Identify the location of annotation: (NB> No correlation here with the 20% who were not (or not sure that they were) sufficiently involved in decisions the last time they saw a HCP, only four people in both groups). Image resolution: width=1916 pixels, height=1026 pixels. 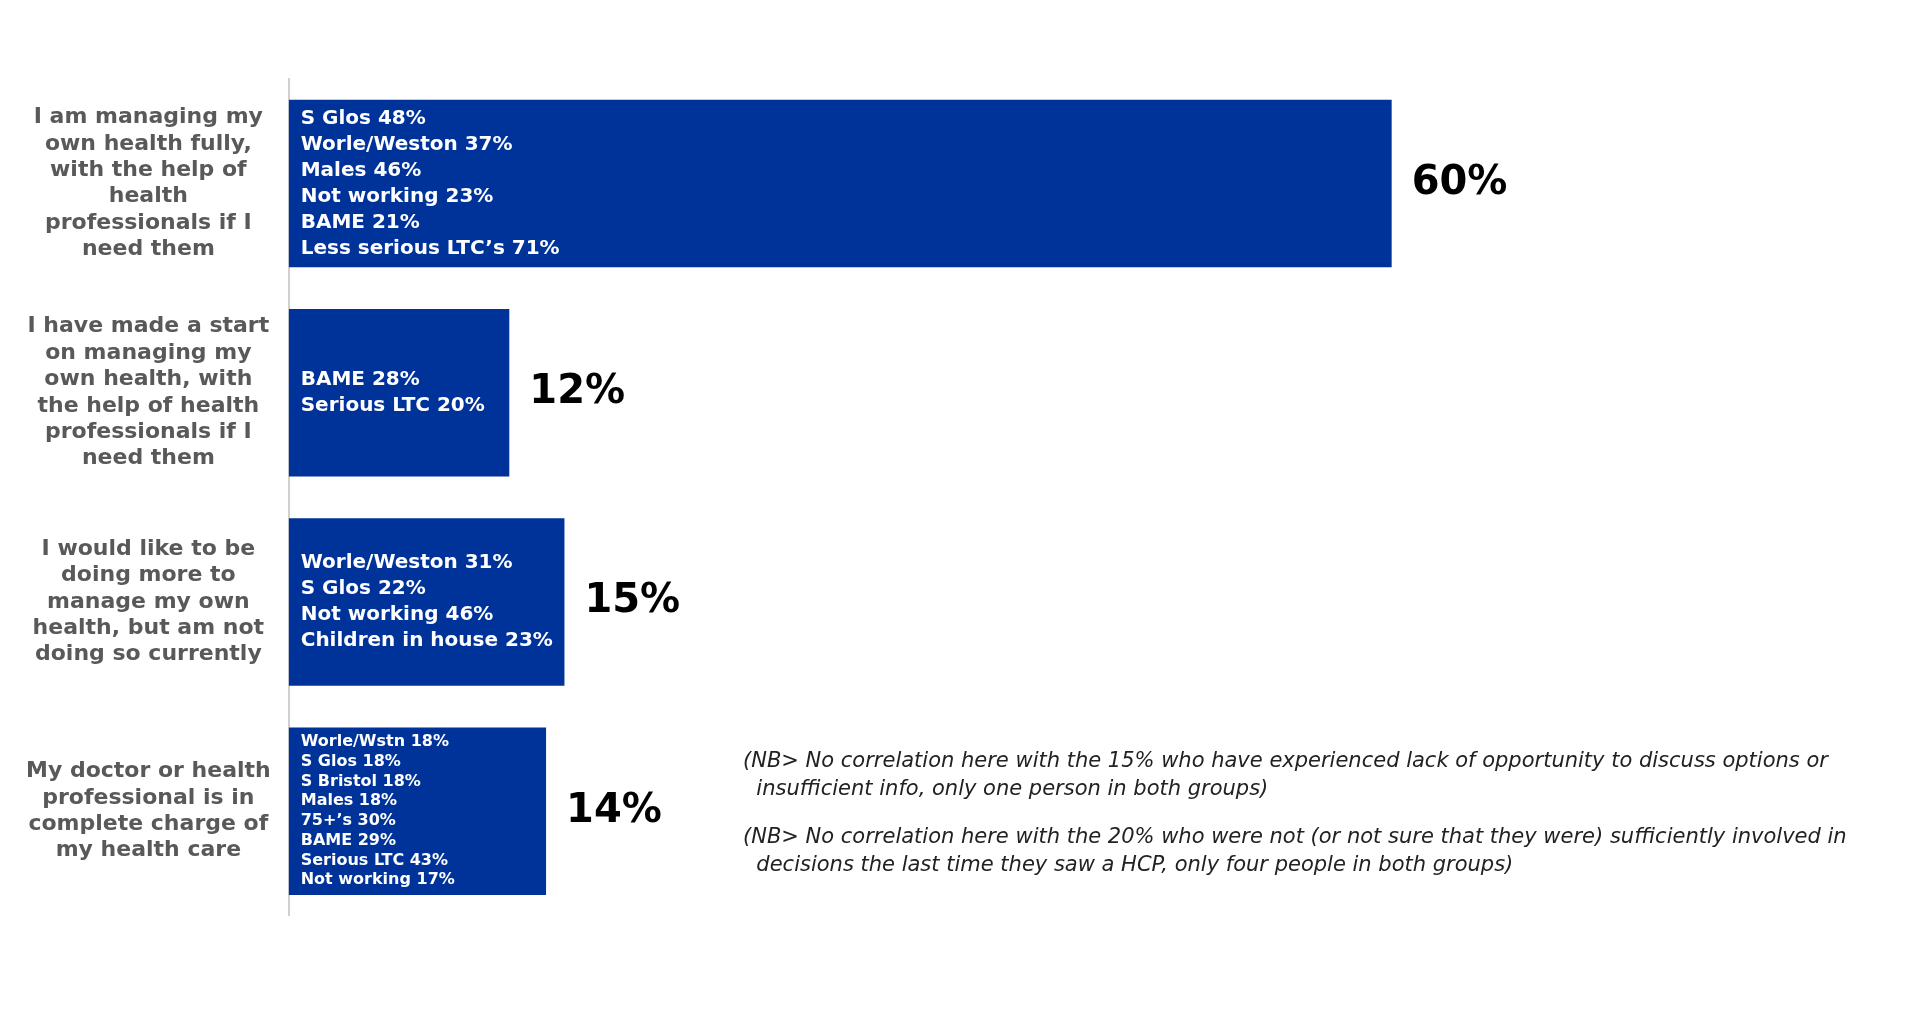
(1295, 849).